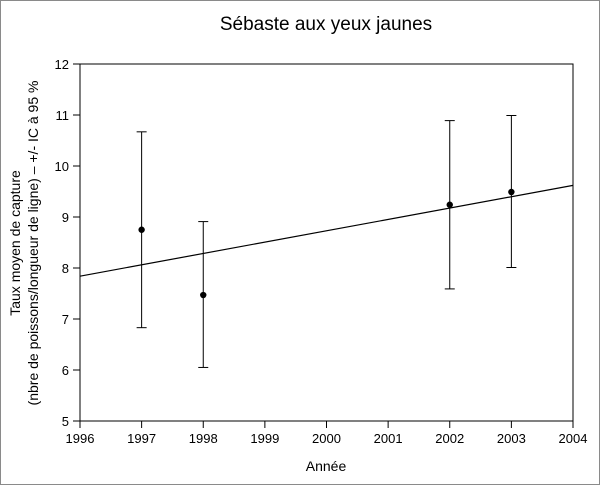 This screenshot has height=485, width=600. Describe the element at coordinates (65, 268) in the screenshot. I see `y-tick-label: 8` at that location.